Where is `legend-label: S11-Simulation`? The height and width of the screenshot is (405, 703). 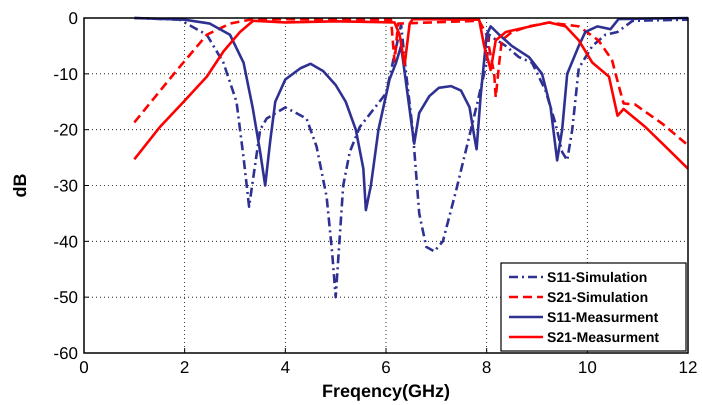 legend-label: S11-Simulation is located at coordinates (597, 277).